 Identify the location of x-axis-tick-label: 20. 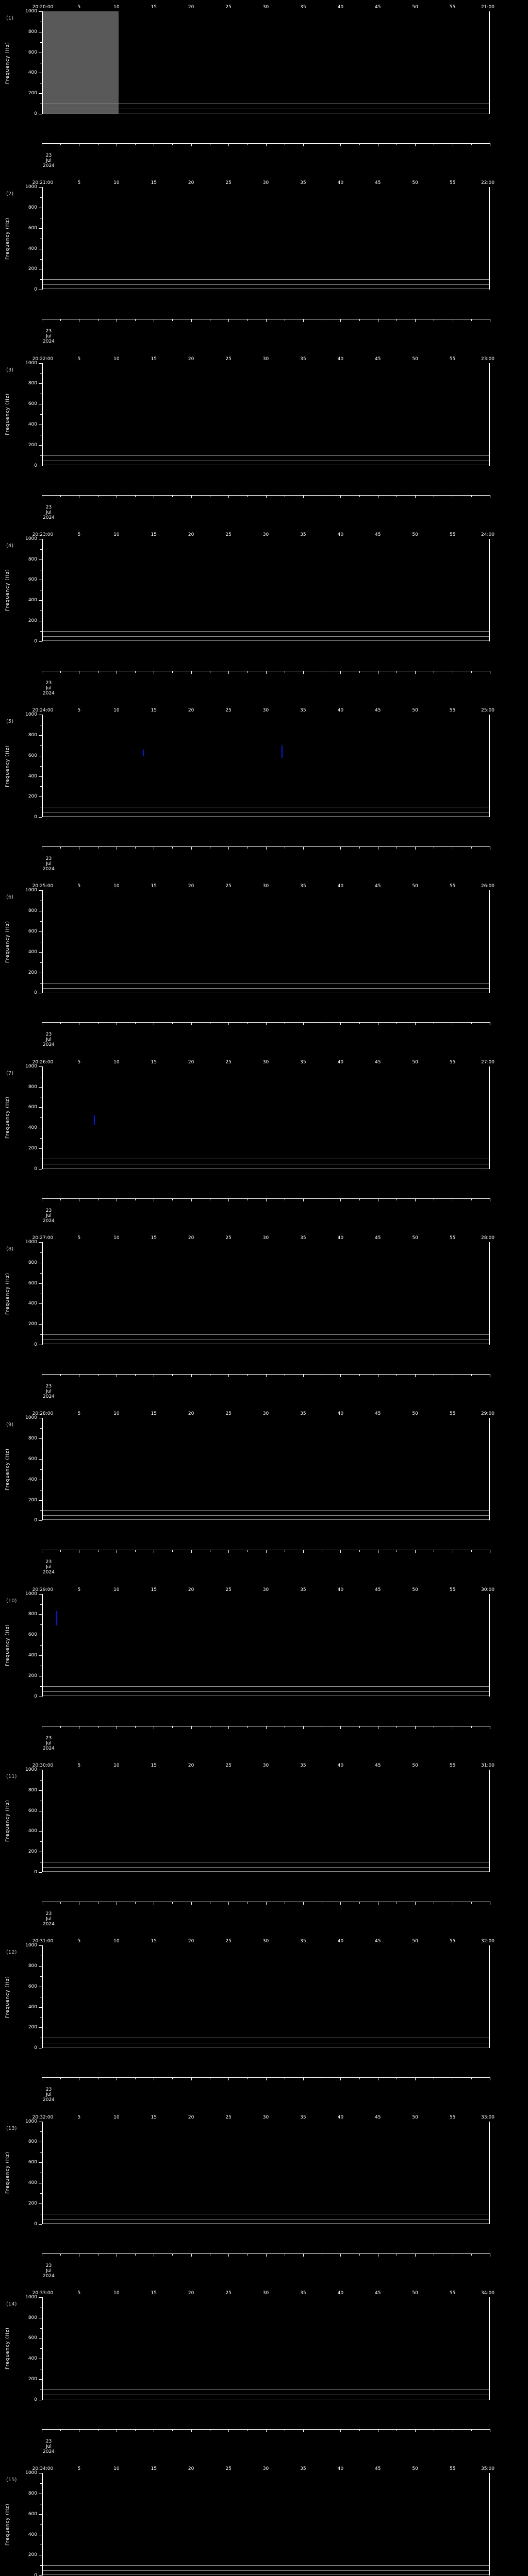
(191, 1589).